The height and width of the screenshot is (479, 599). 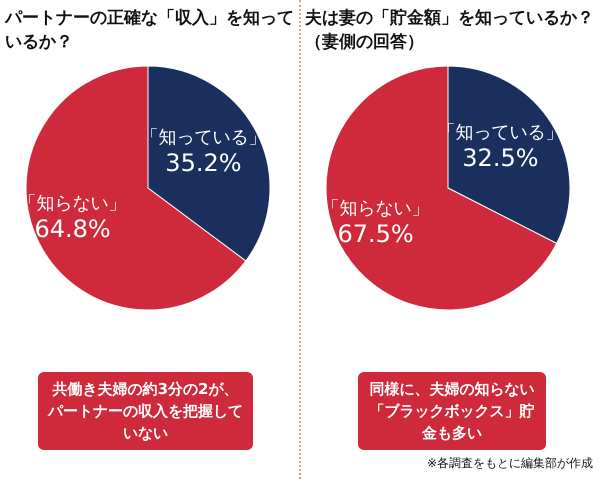 What do you see at coordinates (365, 42) in the screenshot?
I see `chart-subtitle: （妻側の回答）` at bounding box center [365, 42].